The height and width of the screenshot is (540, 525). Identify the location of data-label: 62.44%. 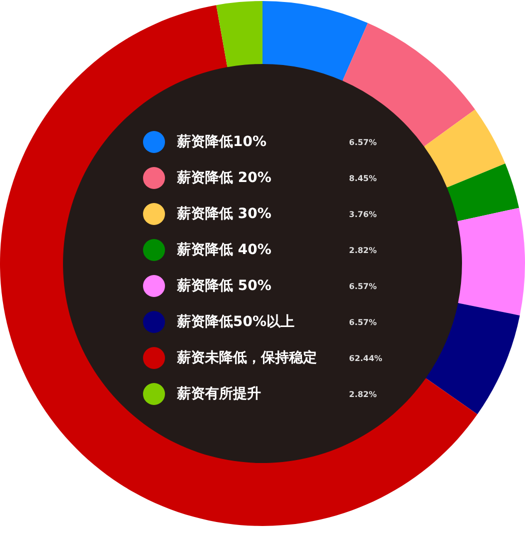
(365, 358).